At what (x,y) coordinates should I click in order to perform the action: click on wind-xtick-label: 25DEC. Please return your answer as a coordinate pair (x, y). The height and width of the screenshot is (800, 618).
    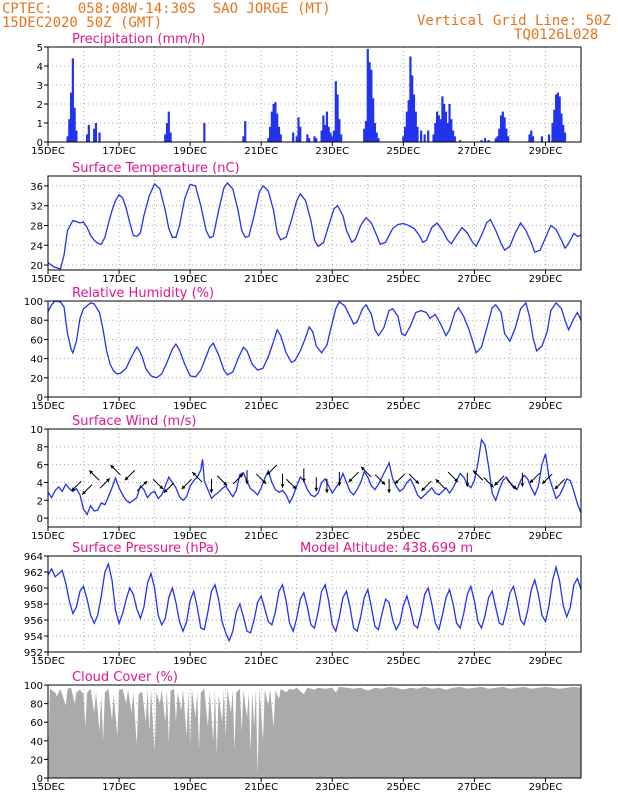
    Looking at the image, I should click on (403, 536).